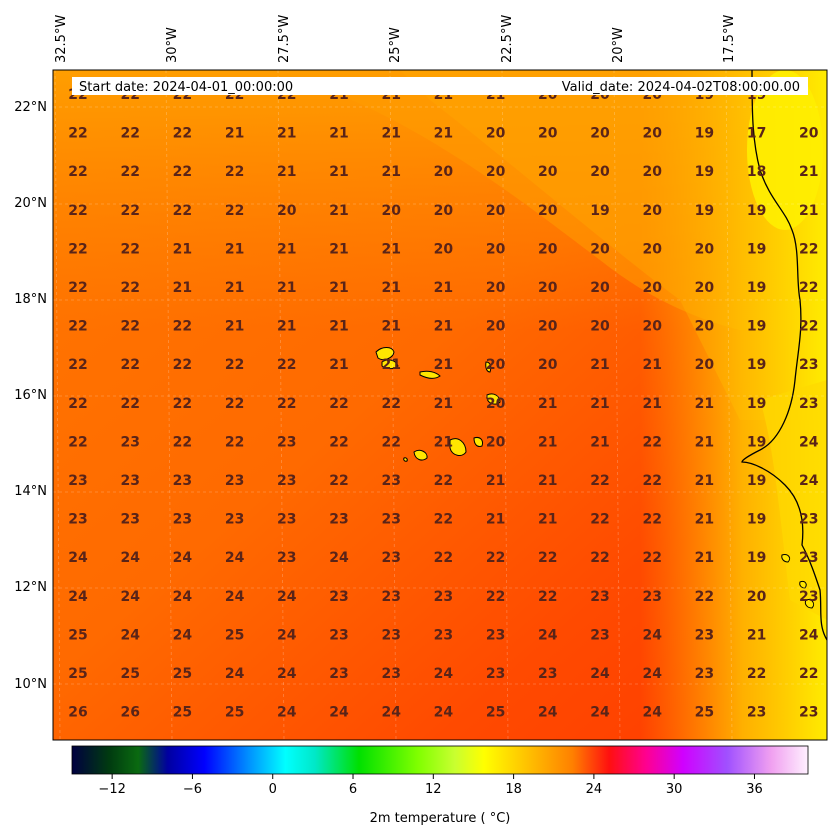 This screenshot has height=837, width=837. What do you see at coordinates (754, 789) in the screenshot?
I see `colorbar-tick-label: 36` at bounding box center [754, 789].